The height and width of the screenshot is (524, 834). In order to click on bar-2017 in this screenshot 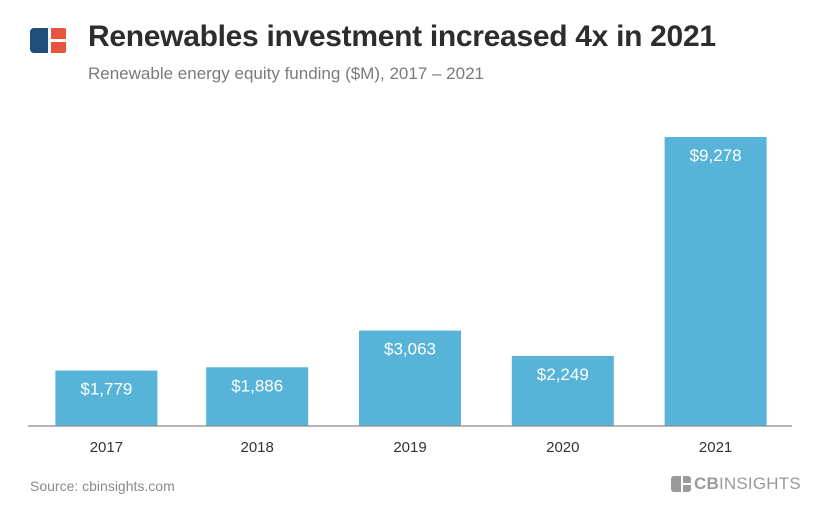, I will do `click(106, 398)`.